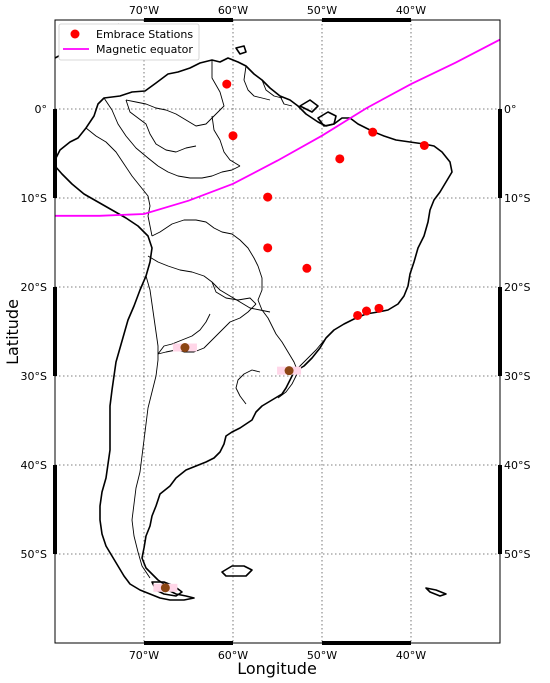  I want to click on legend-stations-label: Embrace Stations, so click(144, 34).